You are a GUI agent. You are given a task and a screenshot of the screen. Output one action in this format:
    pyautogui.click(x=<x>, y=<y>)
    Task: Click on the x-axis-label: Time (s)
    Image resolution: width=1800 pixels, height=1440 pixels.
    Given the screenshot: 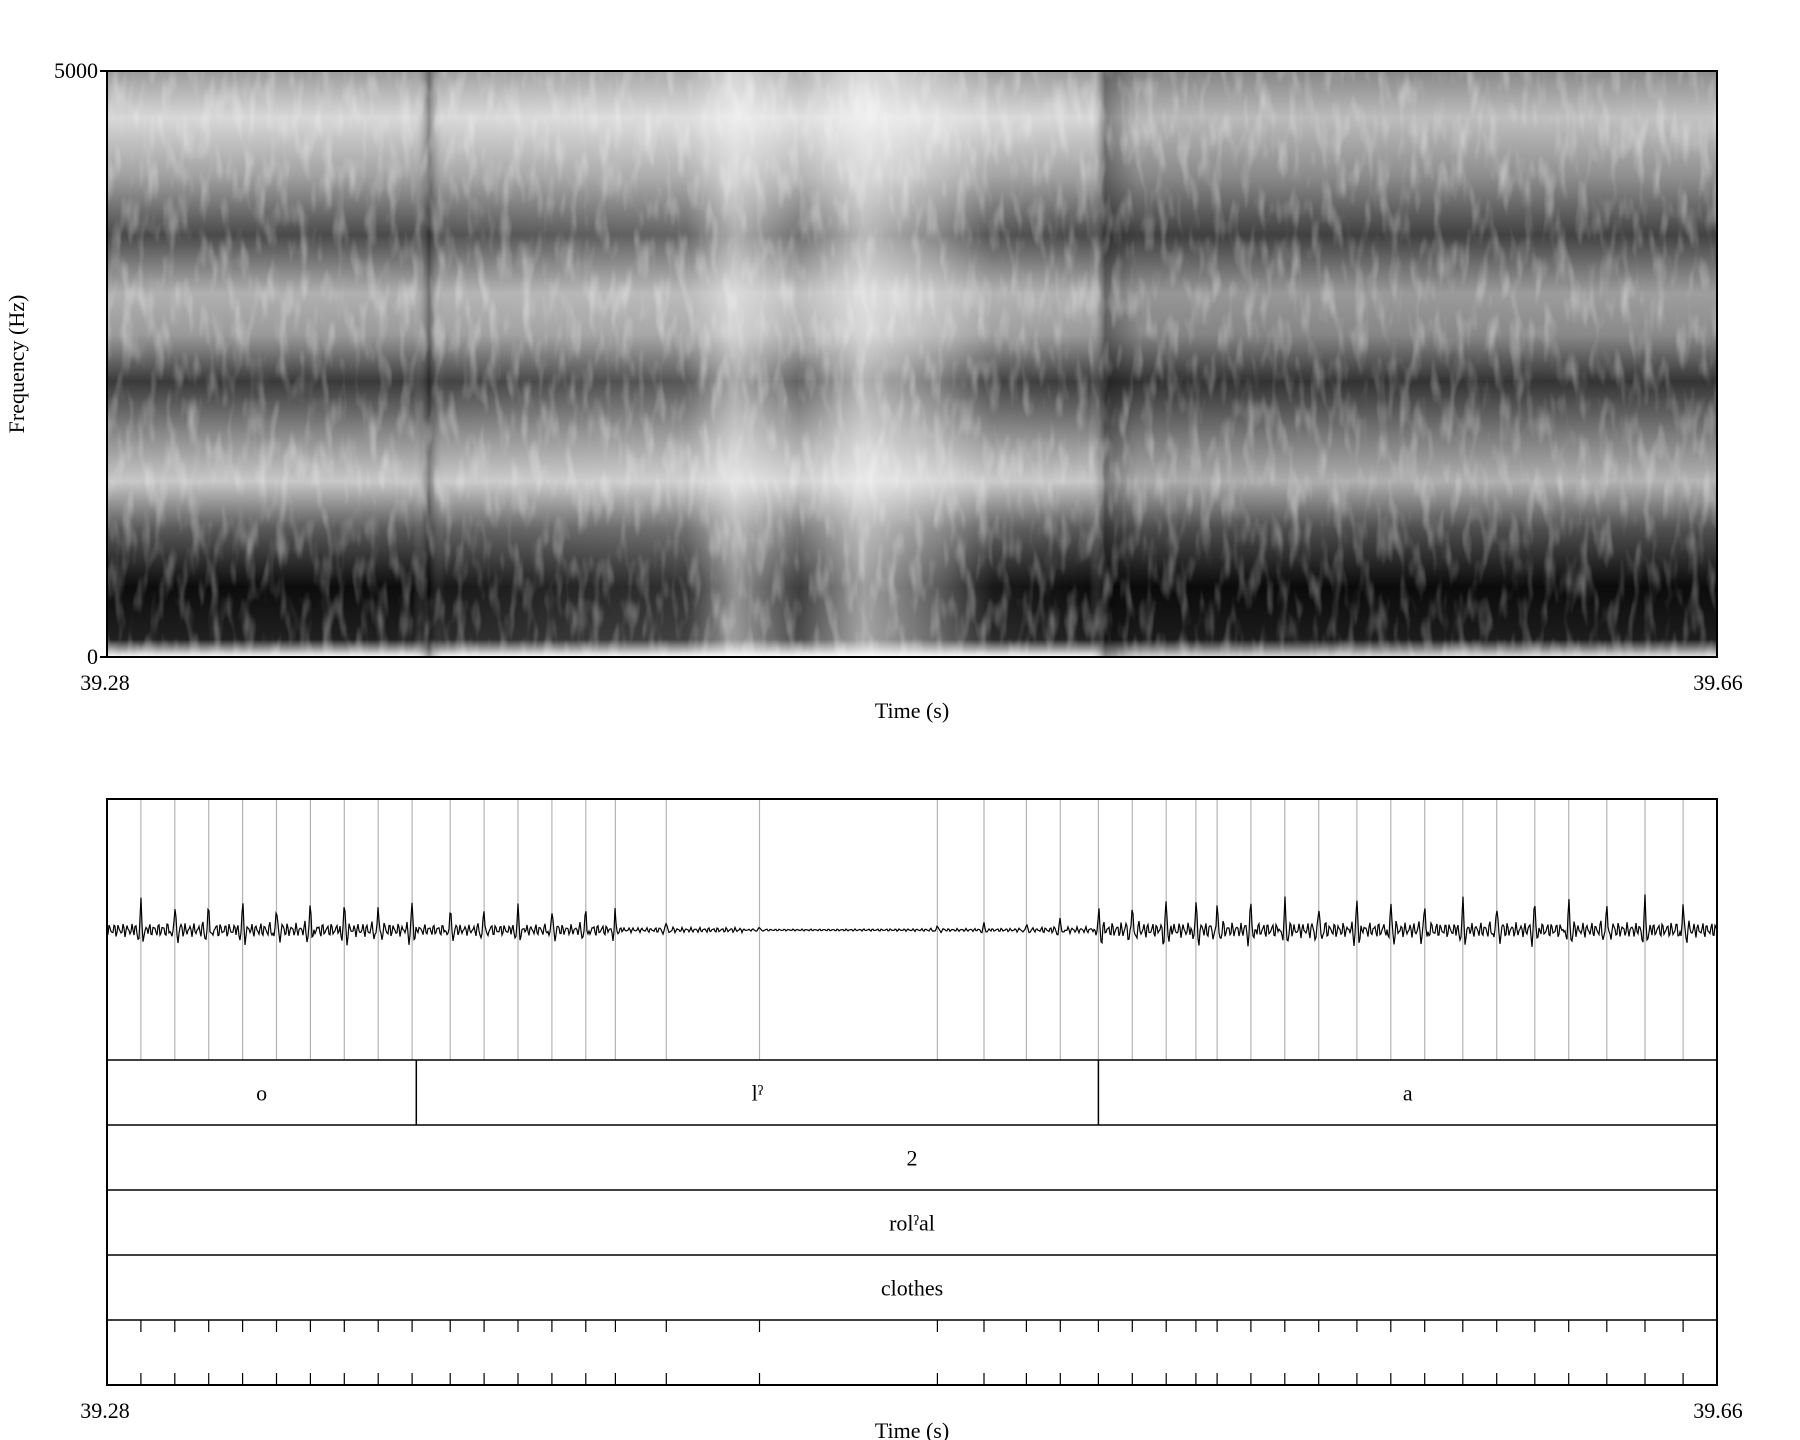 What is the action you would take?
    pyautogui.click(x=912, y=710)
    